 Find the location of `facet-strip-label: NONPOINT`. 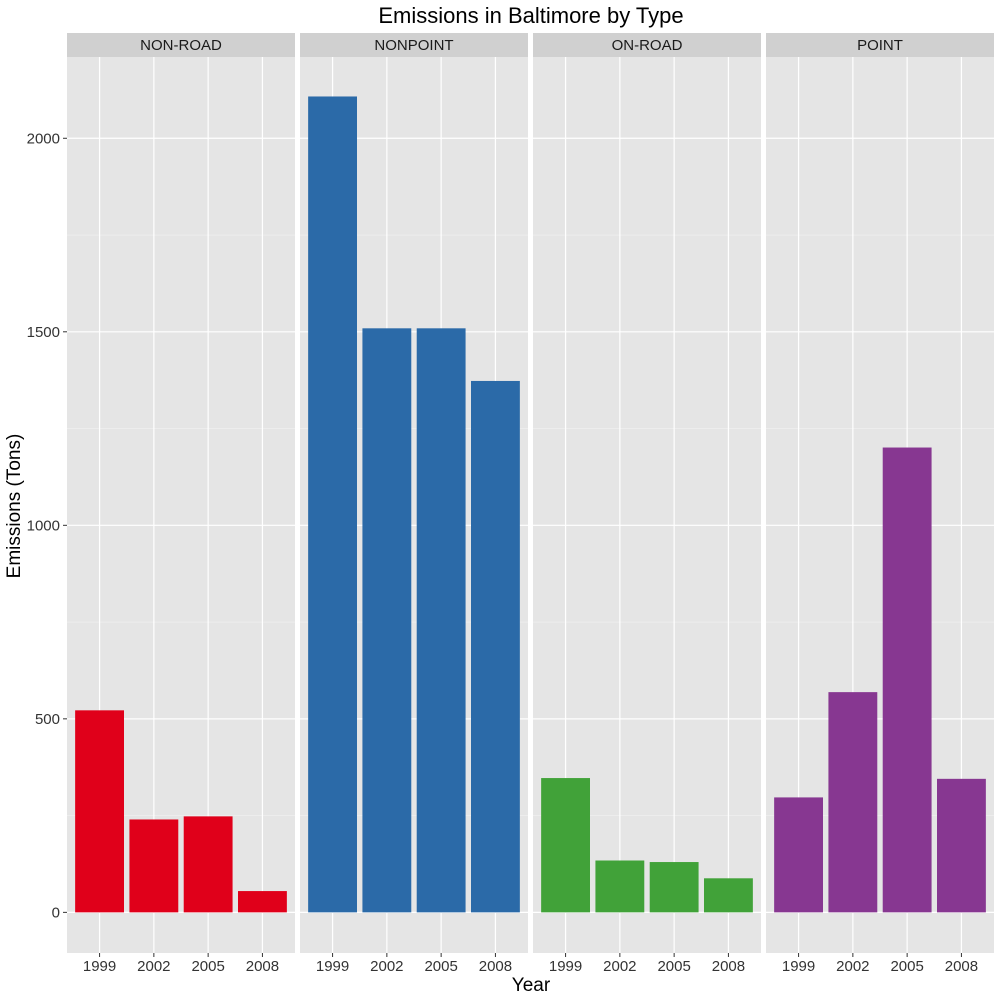

facet-strip-label: NONPOINT is located at coordinates (413, 45).